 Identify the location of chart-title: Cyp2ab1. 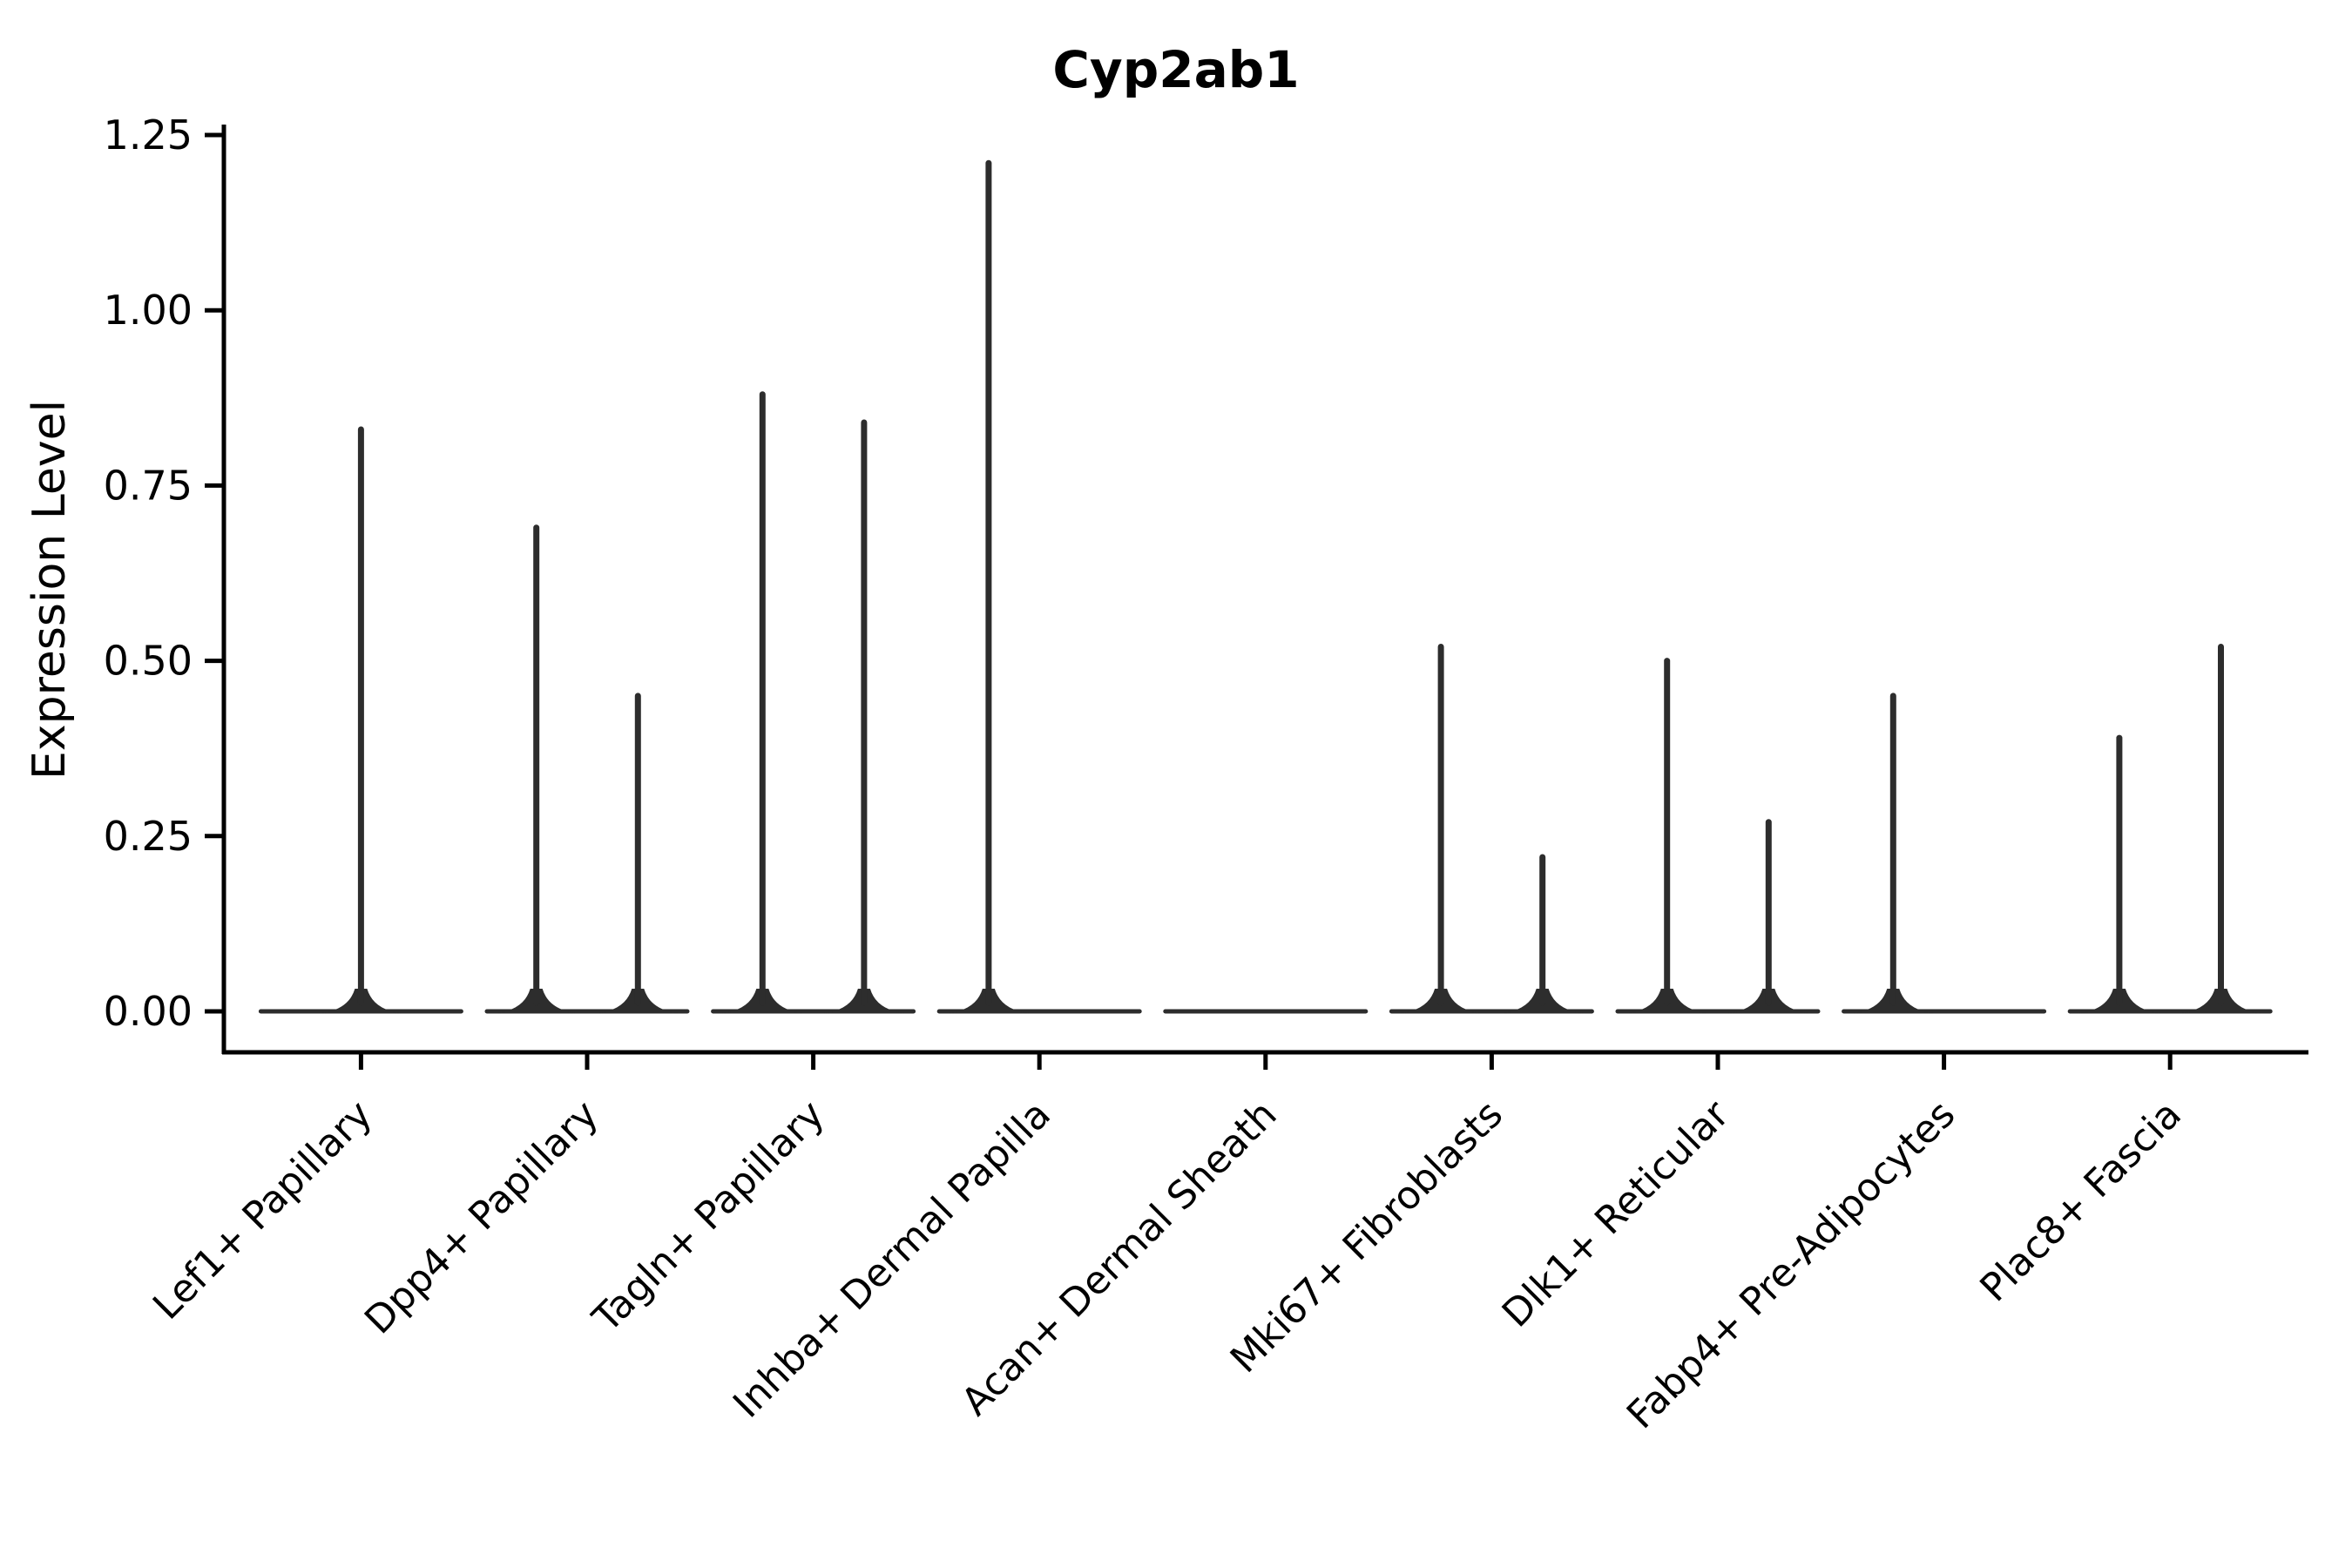
(1175, 69).